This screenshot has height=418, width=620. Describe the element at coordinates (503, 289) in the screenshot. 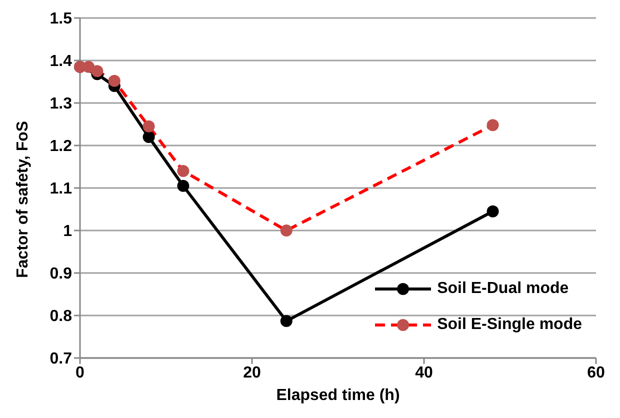

I see `legend-label: Soil E-Dual mode` at that location.